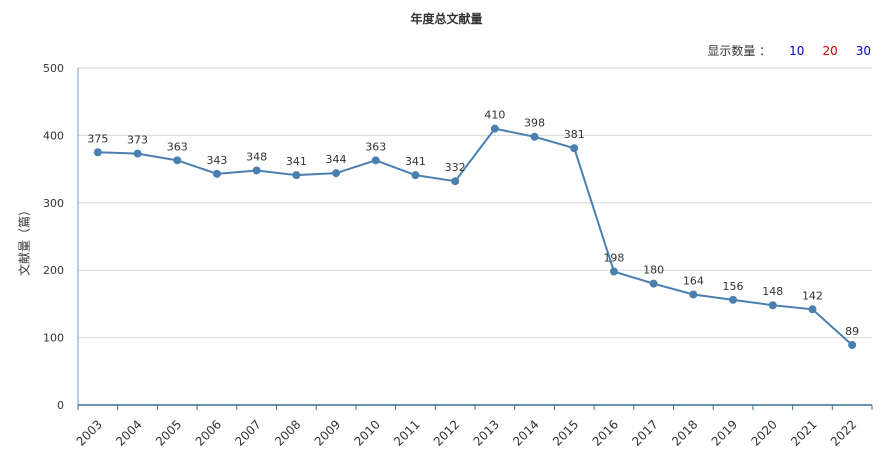  What do you see at coordinates (53, 270) in the screenshot?
I see `y-tick-label: 200` at bounding box center [53, 270].